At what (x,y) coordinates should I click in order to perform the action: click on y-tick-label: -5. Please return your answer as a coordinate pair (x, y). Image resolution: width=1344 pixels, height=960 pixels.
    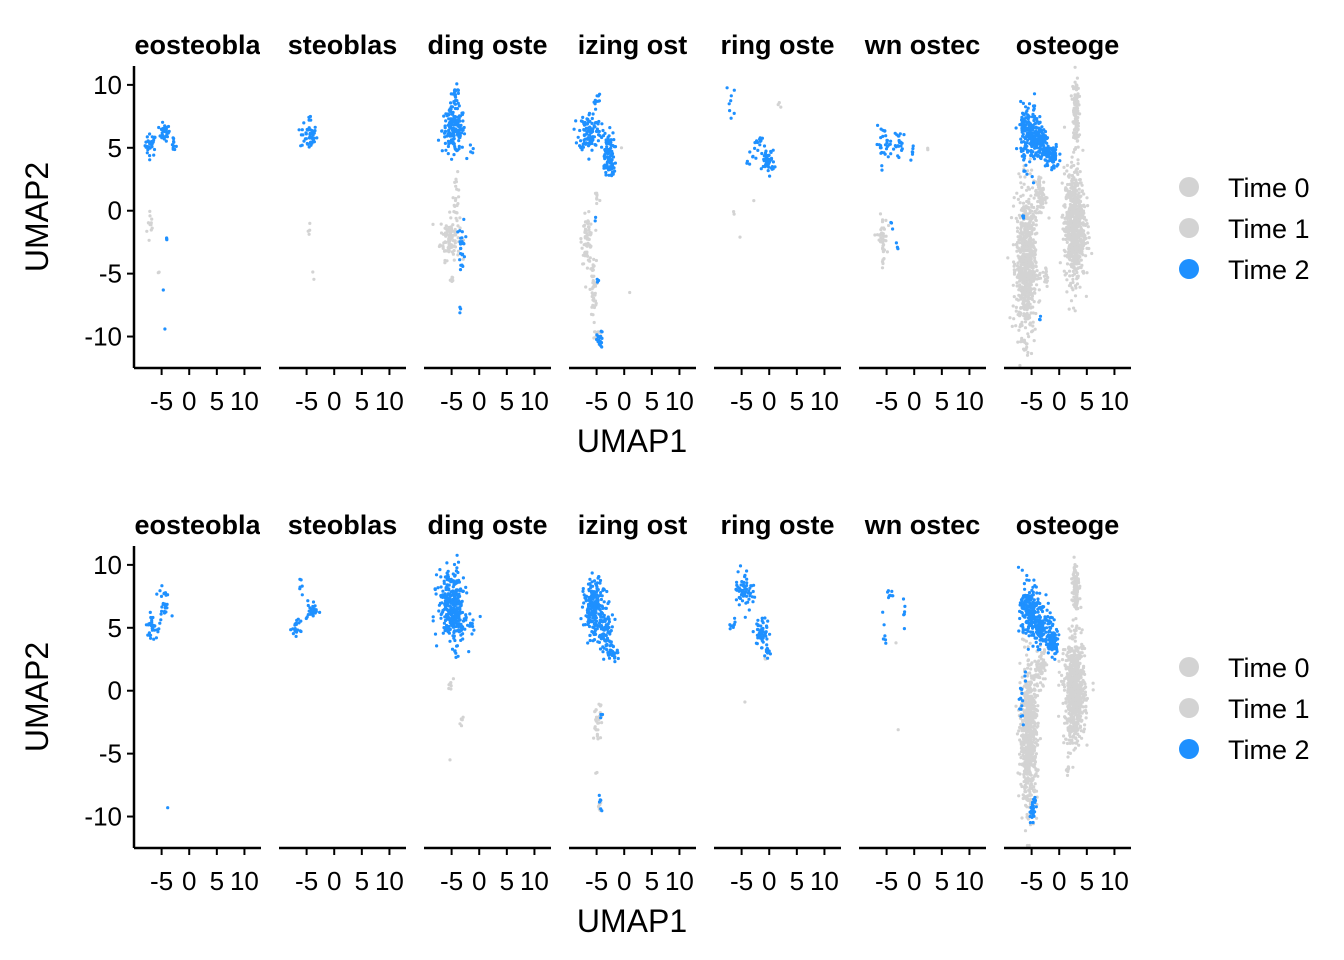
    Looking at the image, I should click on (110, 274).